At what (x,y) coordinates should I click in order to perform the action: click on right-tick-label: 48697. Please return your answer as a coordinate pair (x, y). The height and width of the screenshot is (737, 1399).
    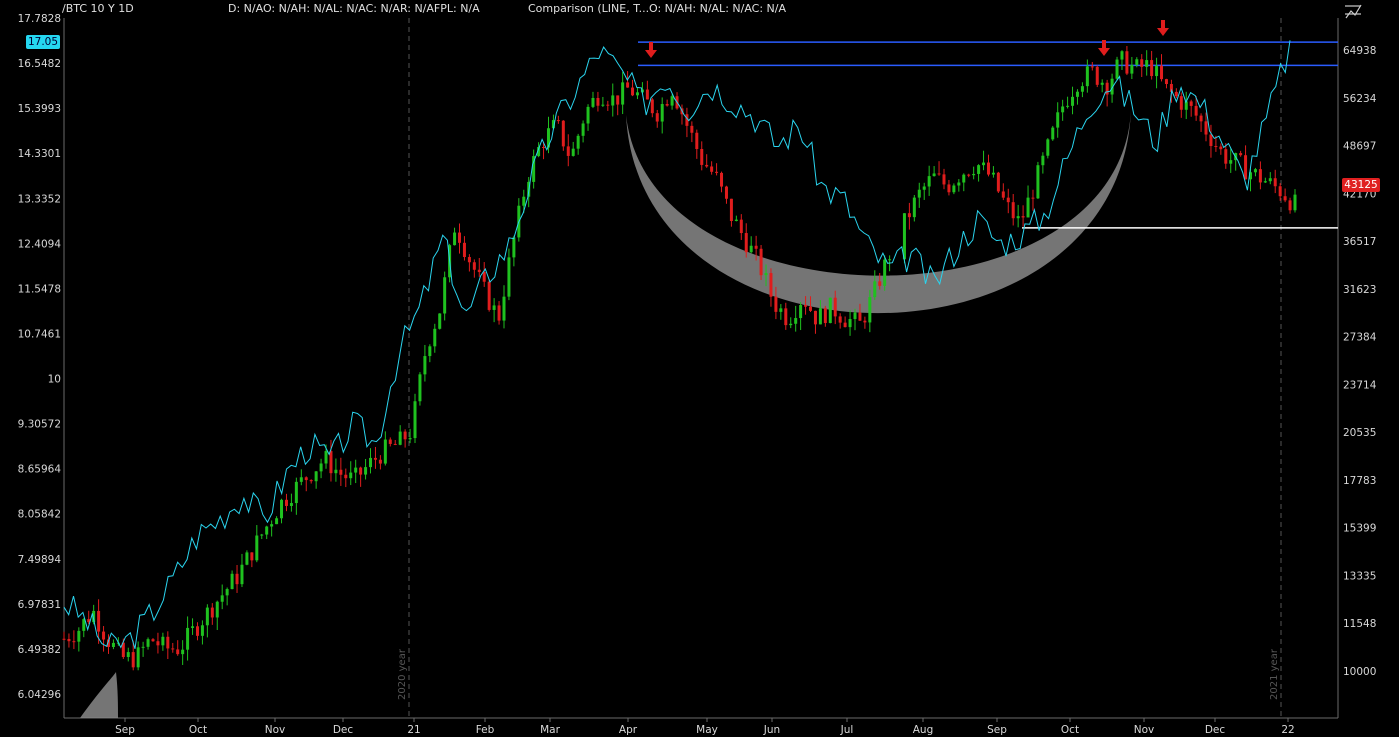
    Looking at the image, I should click on (1359, 147).